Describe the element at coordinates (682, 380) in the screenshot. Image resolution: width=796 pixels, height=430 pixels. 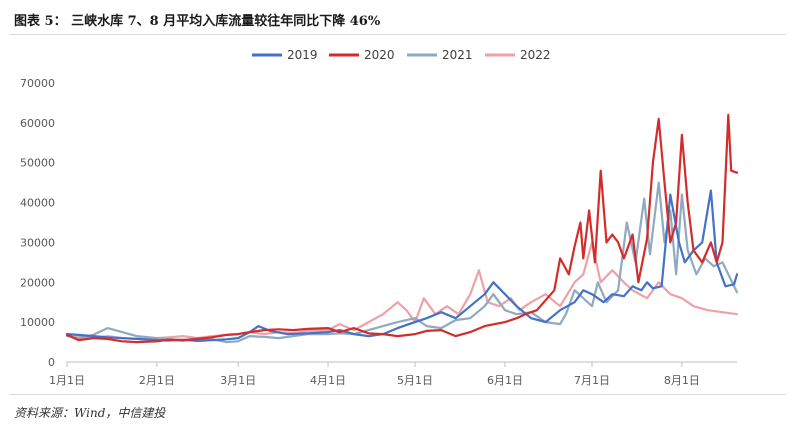
I see `x-tick-label: 8月1日` at that location.